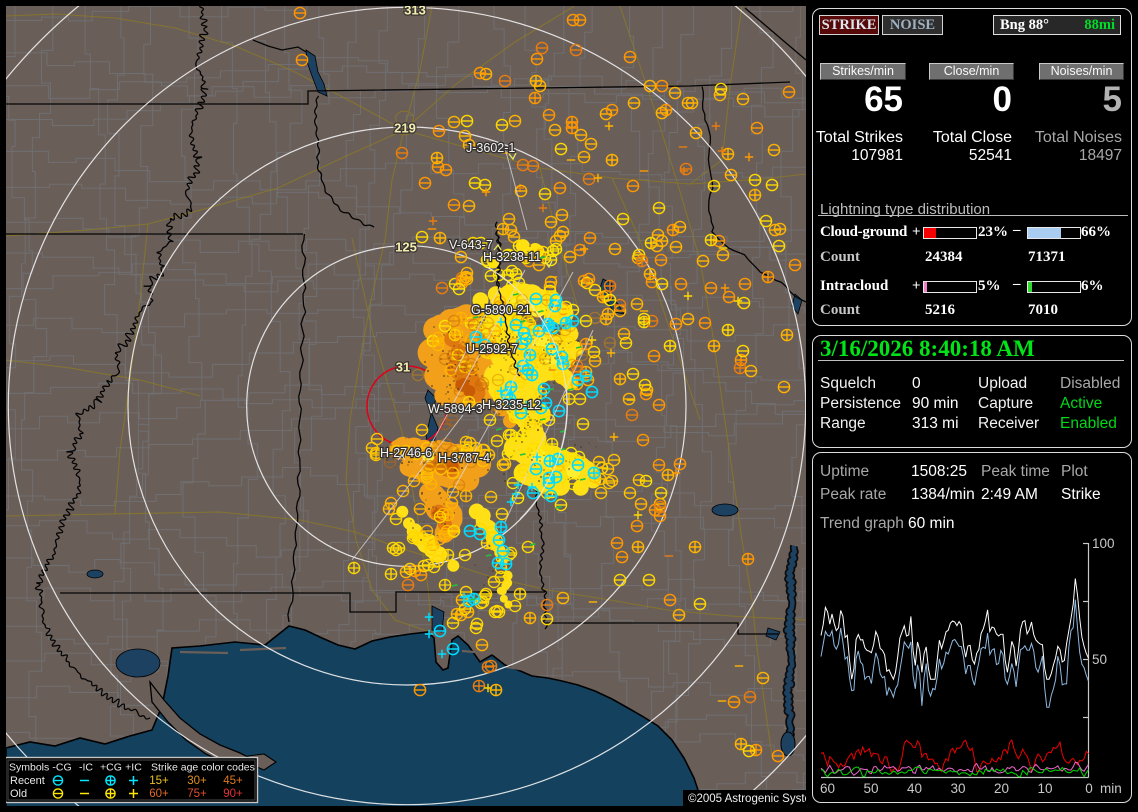 The width and height of the screenshot is (1138, 812). Describe the element at coordinates (111, 768) in the screenshot. I see `svg-text: +CG` at that location.